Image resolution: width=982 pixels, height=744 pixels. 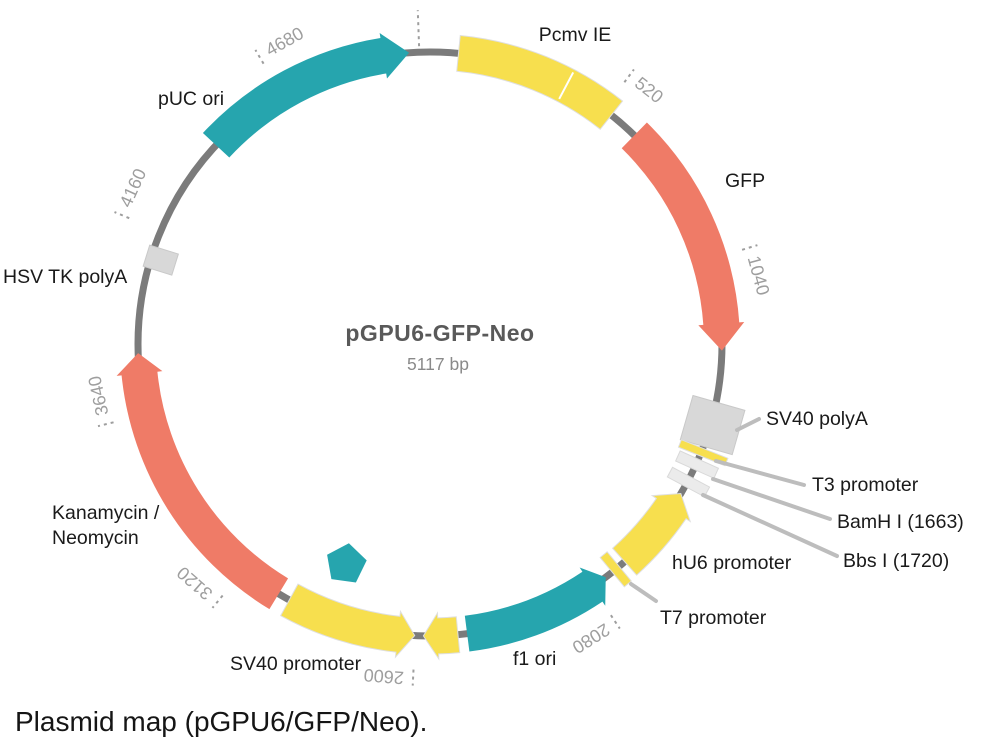 I want to click on t7-promoter-shape, so click(x=615, y=569).